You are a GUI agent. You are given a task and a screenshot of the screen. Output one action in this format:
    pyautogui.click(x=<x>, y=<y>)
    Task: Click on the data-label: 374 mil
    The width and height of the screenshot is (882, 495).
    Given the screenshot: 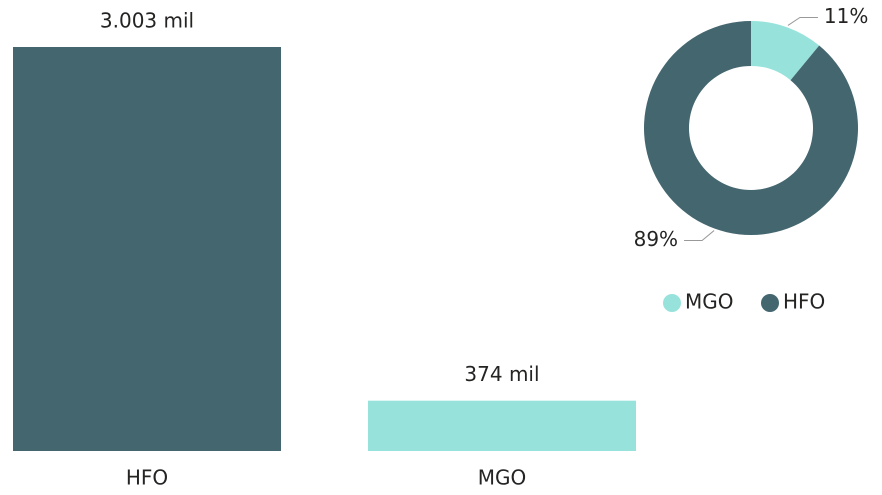 What is the action you would take?
    pyautogui.click(x=501, y=374)
    